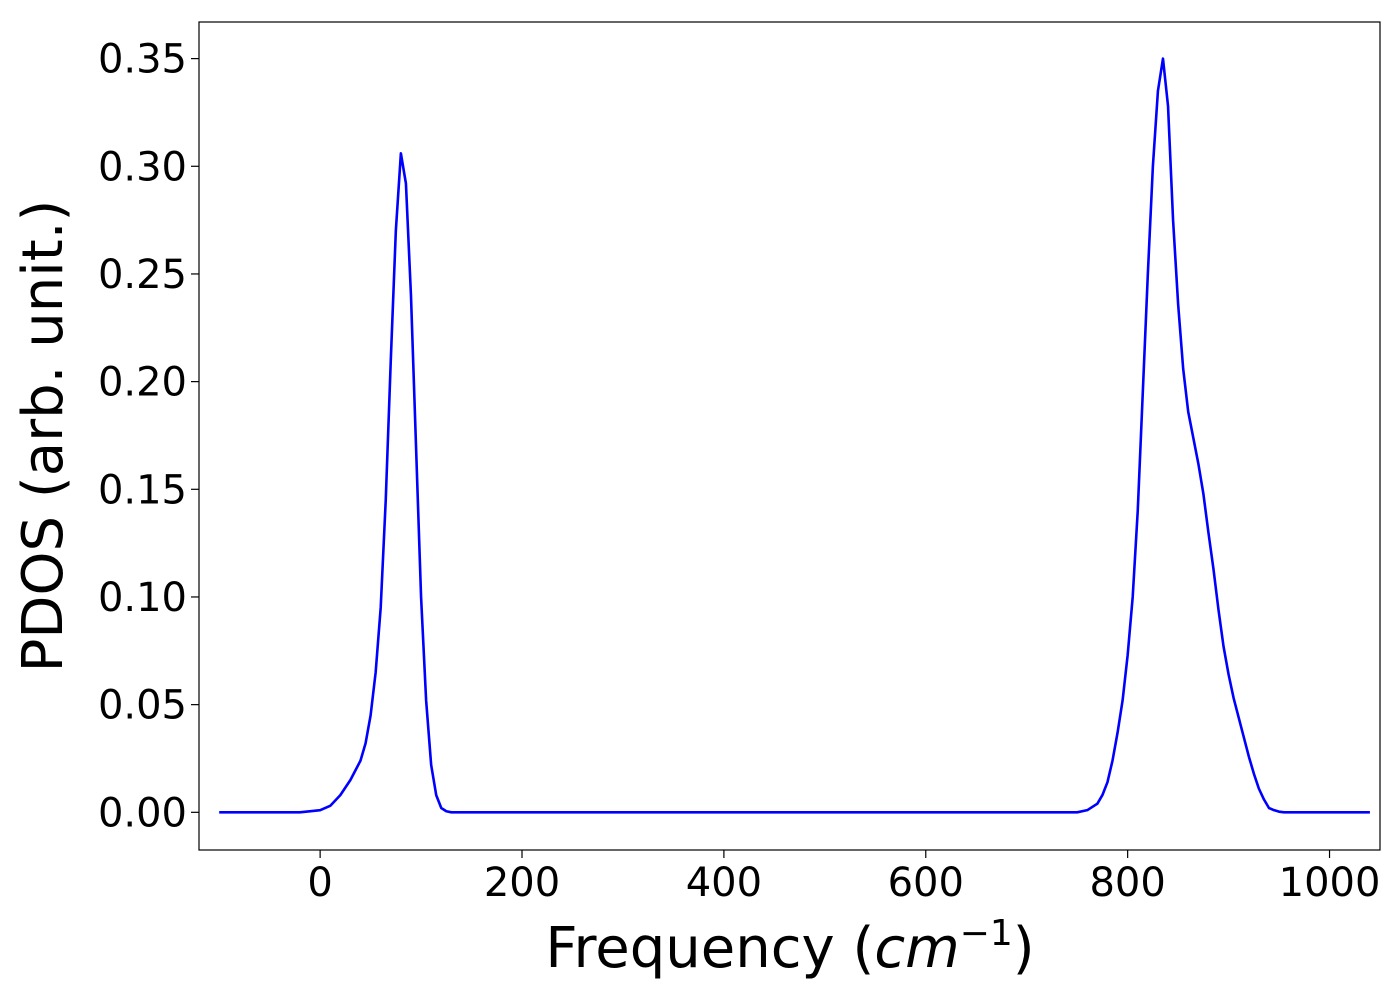  I want to click on y-tick-label: 0.10, so click(142, 598).